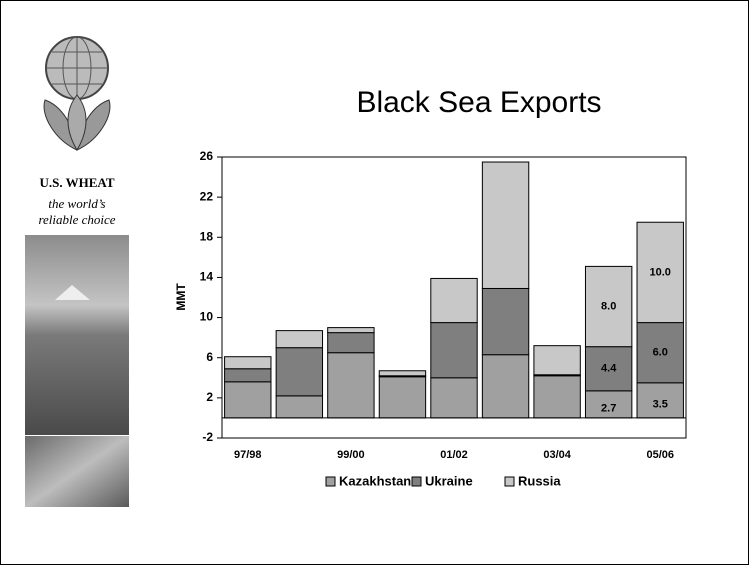  I want to click on y-tick-label: 14, so click(207, 277).